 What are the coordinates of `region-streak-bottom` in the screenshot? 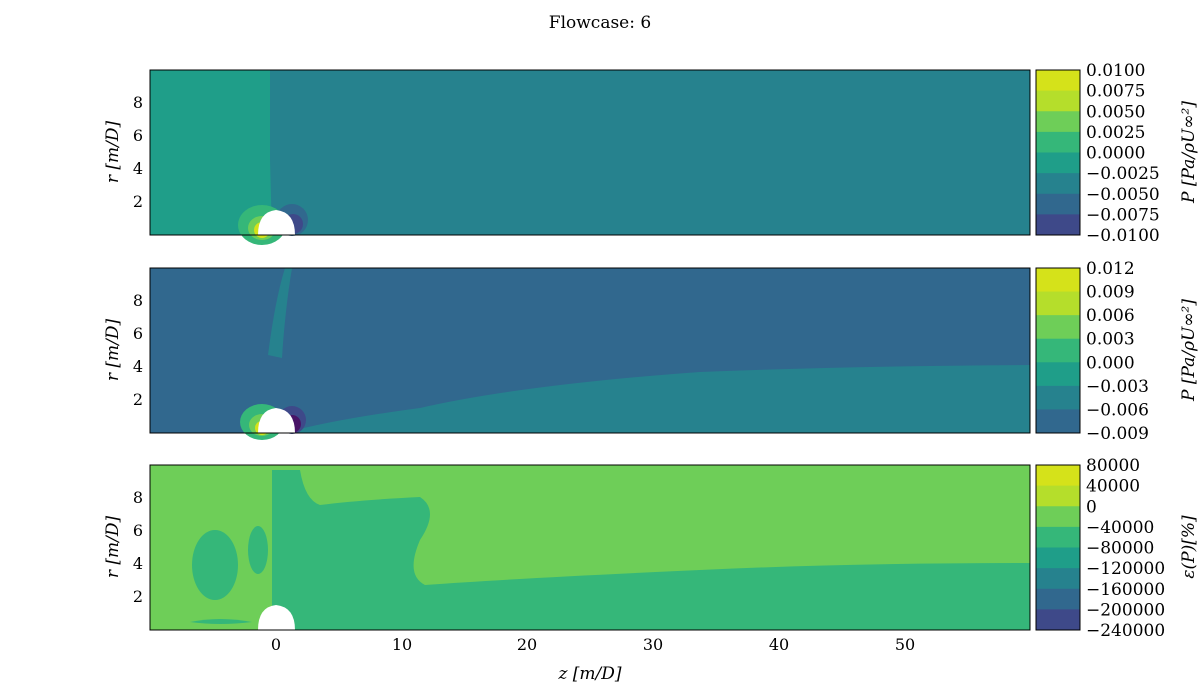 It's located at (221, 621).